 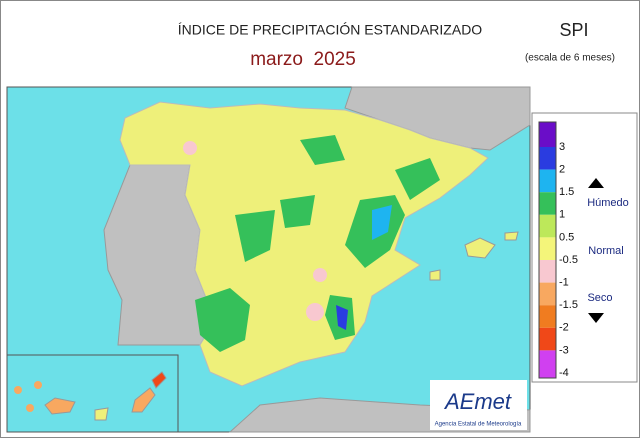 I want to click on legend-normal: Normal, so click(x=605, y=251).